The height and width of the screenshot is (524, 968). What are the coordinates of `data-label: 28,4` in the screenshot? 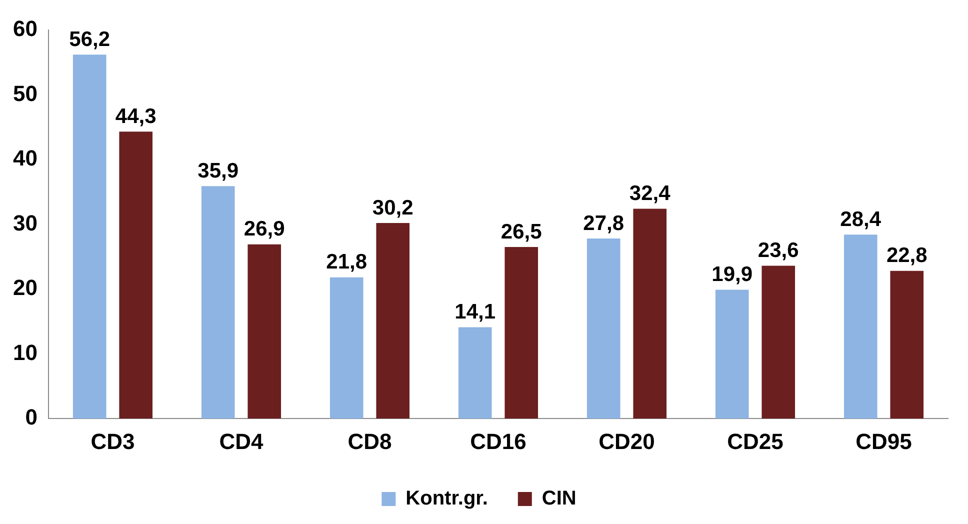 It's located at (861, 219).